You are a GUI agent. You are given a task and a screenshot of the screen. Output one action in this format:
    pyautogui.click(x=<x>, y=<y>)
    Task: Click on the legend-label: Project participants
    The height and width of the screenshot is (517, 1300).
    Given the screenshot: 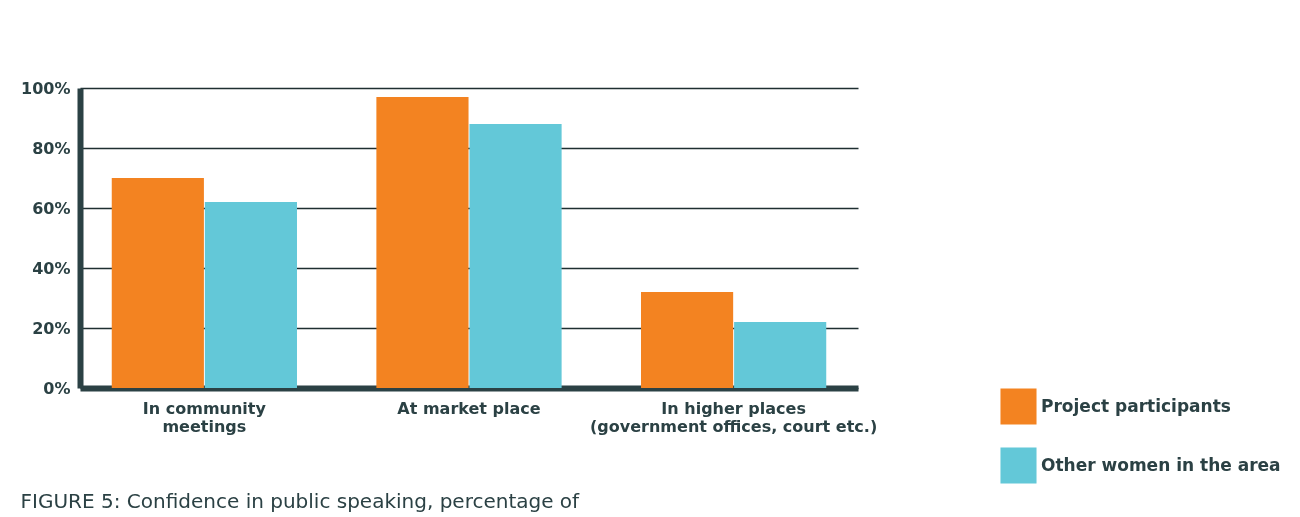 What is the action you would take?
    pyautogui.click(x=1136, y=405)
    